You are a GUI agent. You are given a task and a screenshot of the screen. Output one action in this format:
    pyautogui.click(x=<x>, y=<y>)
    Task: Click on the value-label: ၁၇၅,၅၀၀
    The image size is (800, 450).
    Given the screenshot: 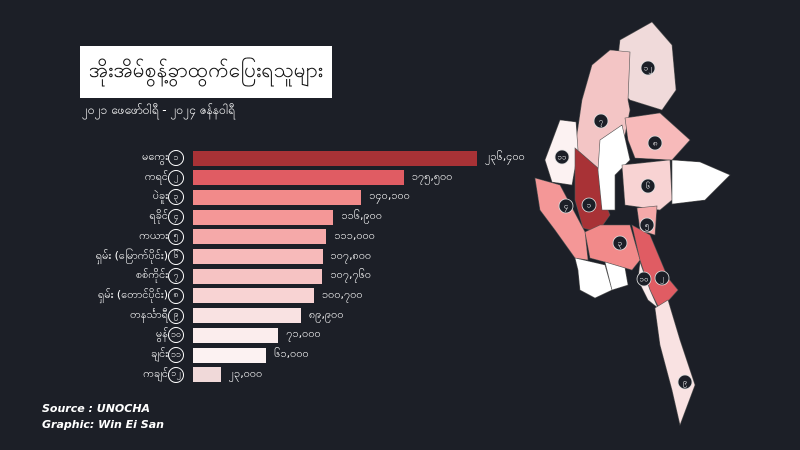 What is the action you would take?
    pyautogui.click(x=432, y=176)
    